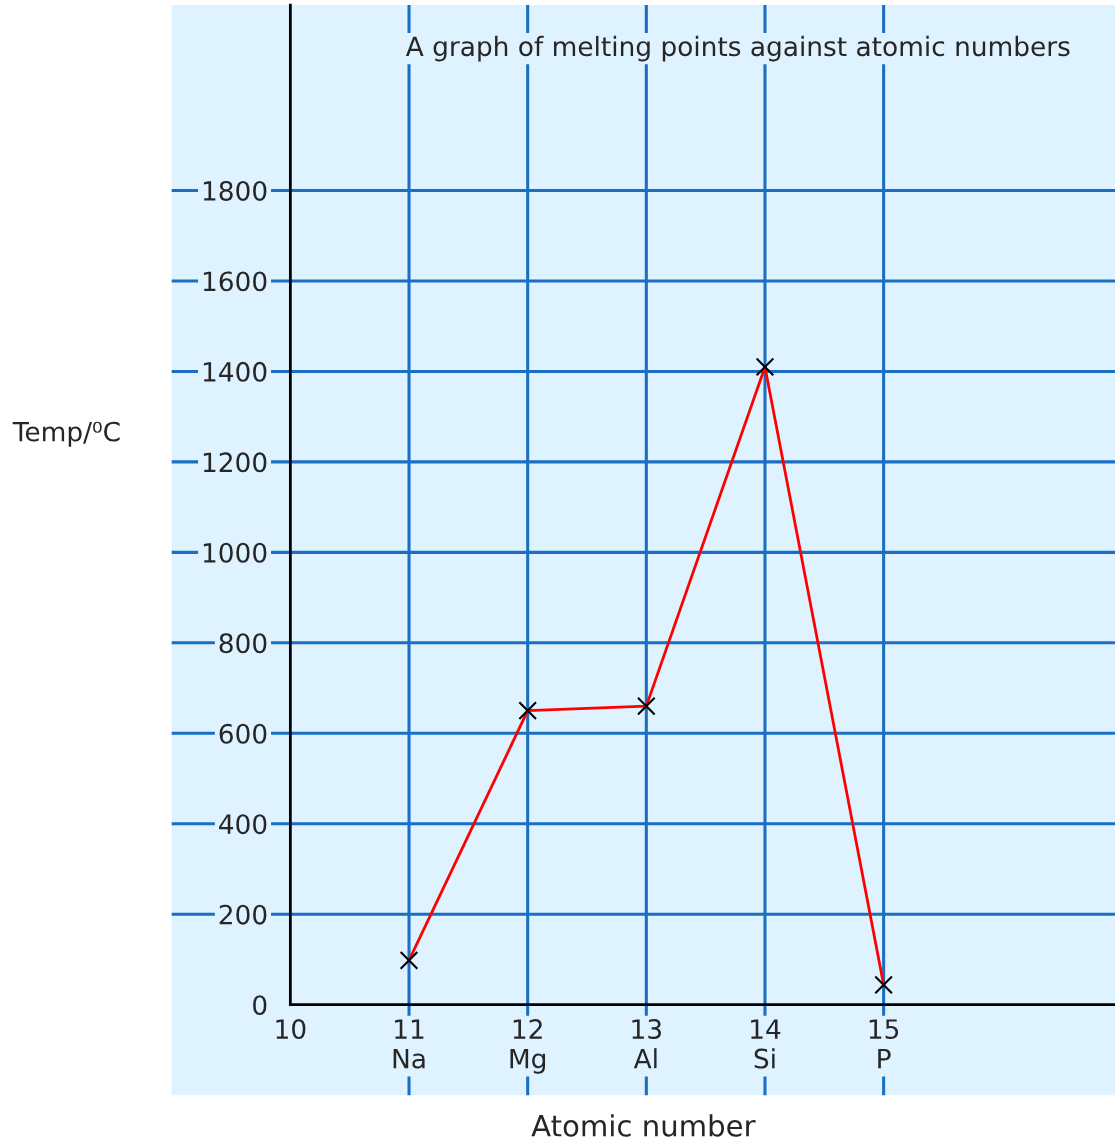 The image size is (1115, 1142). Describe the element at coordinates (260, 1005) in the screenshot. I see `y-tick-label: 0` at that location.